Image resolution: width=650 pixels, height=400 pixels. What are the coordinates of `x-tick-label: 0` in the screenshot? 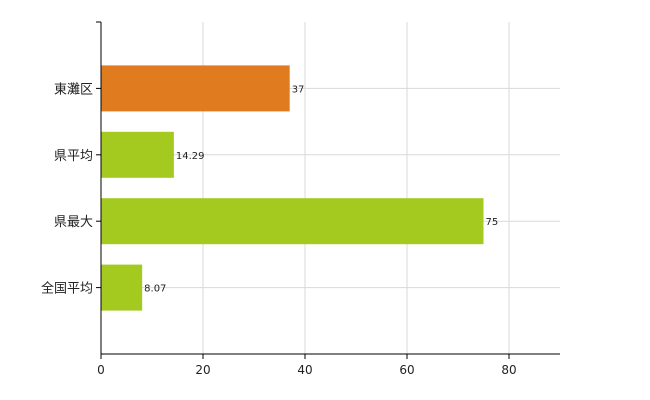 It's located at (101, 370).